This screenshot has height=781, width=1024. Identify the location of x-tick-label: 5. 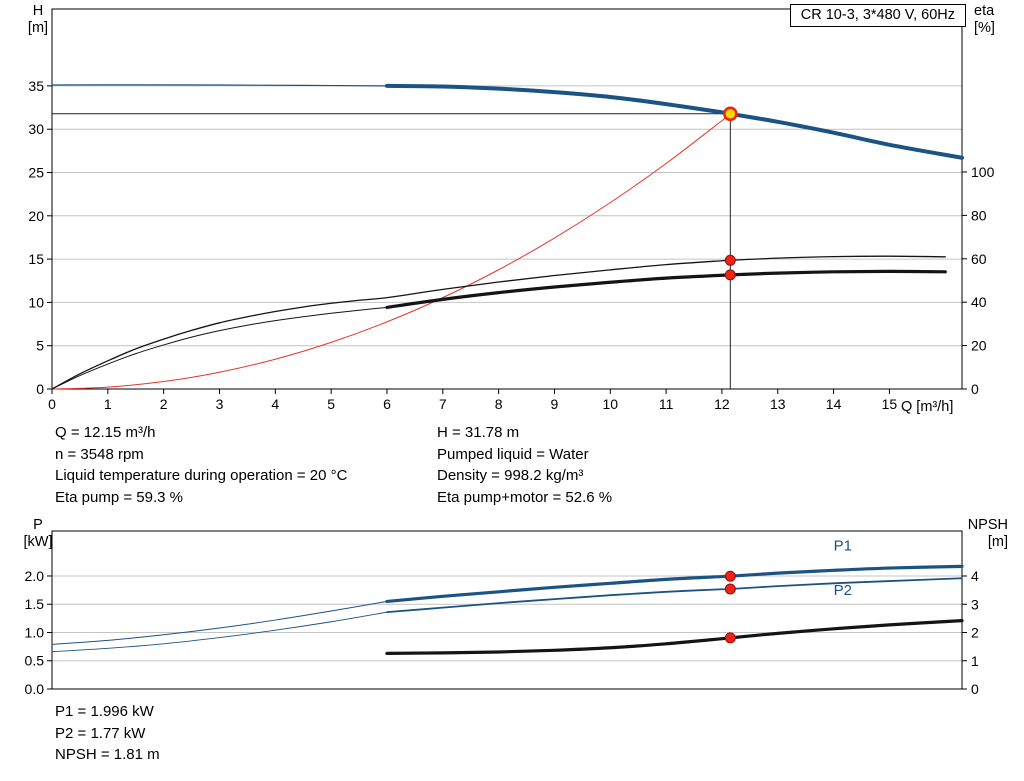
(331, 404).